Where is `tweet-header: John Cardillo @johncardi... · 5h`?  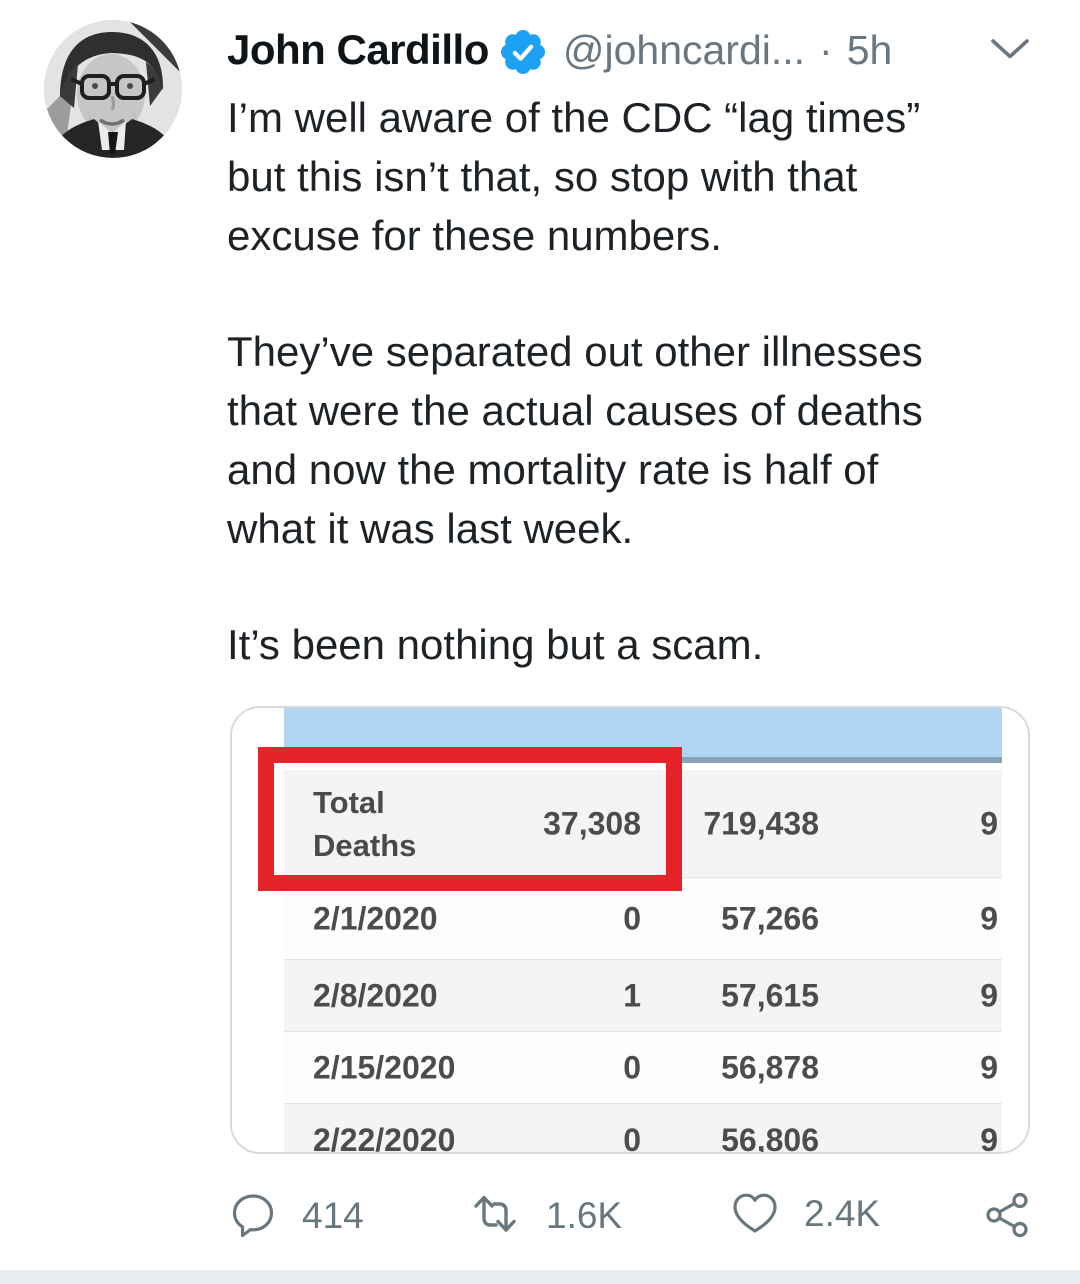 tweet-header: John Cardillo @johncardi... · 5h is located at coordinates (559, 50).